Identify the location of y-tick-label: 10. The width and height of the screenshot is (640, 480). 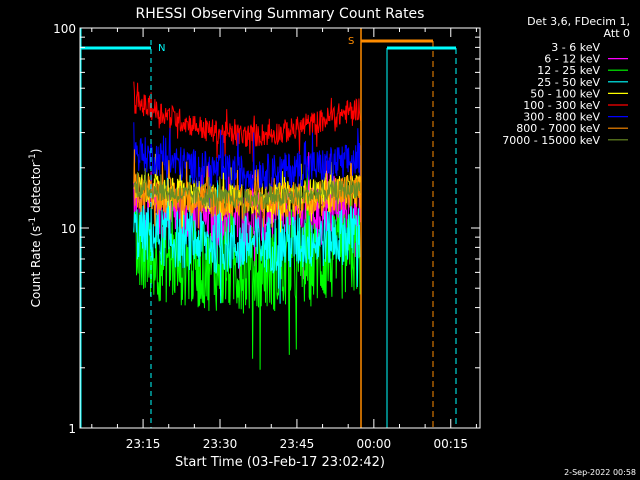
(68, 229).